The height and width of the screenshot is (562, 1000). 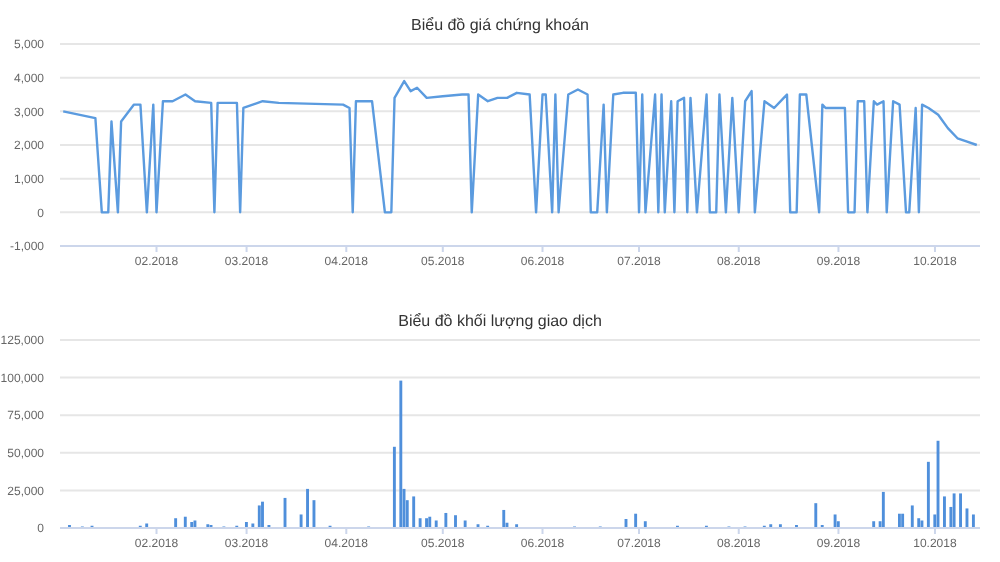 What do you see at coordinates (500, 25) in the screenshot?
I see `chart-title: Biểu đồ giá chứng khoán` at bounding box center [500, 25].